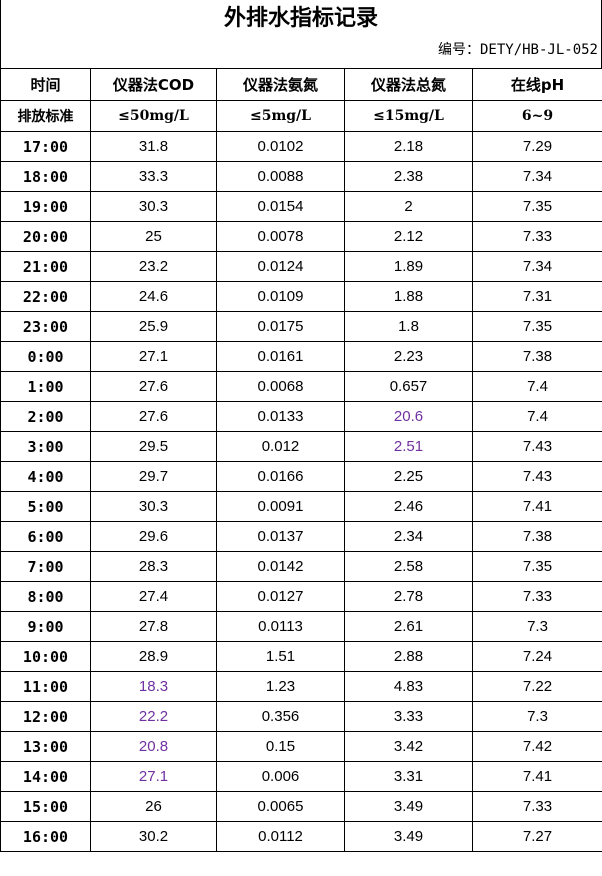  I want to click on table-row: 17:00 31.8 0.0102 2.18 7.29, so click(301, 146).